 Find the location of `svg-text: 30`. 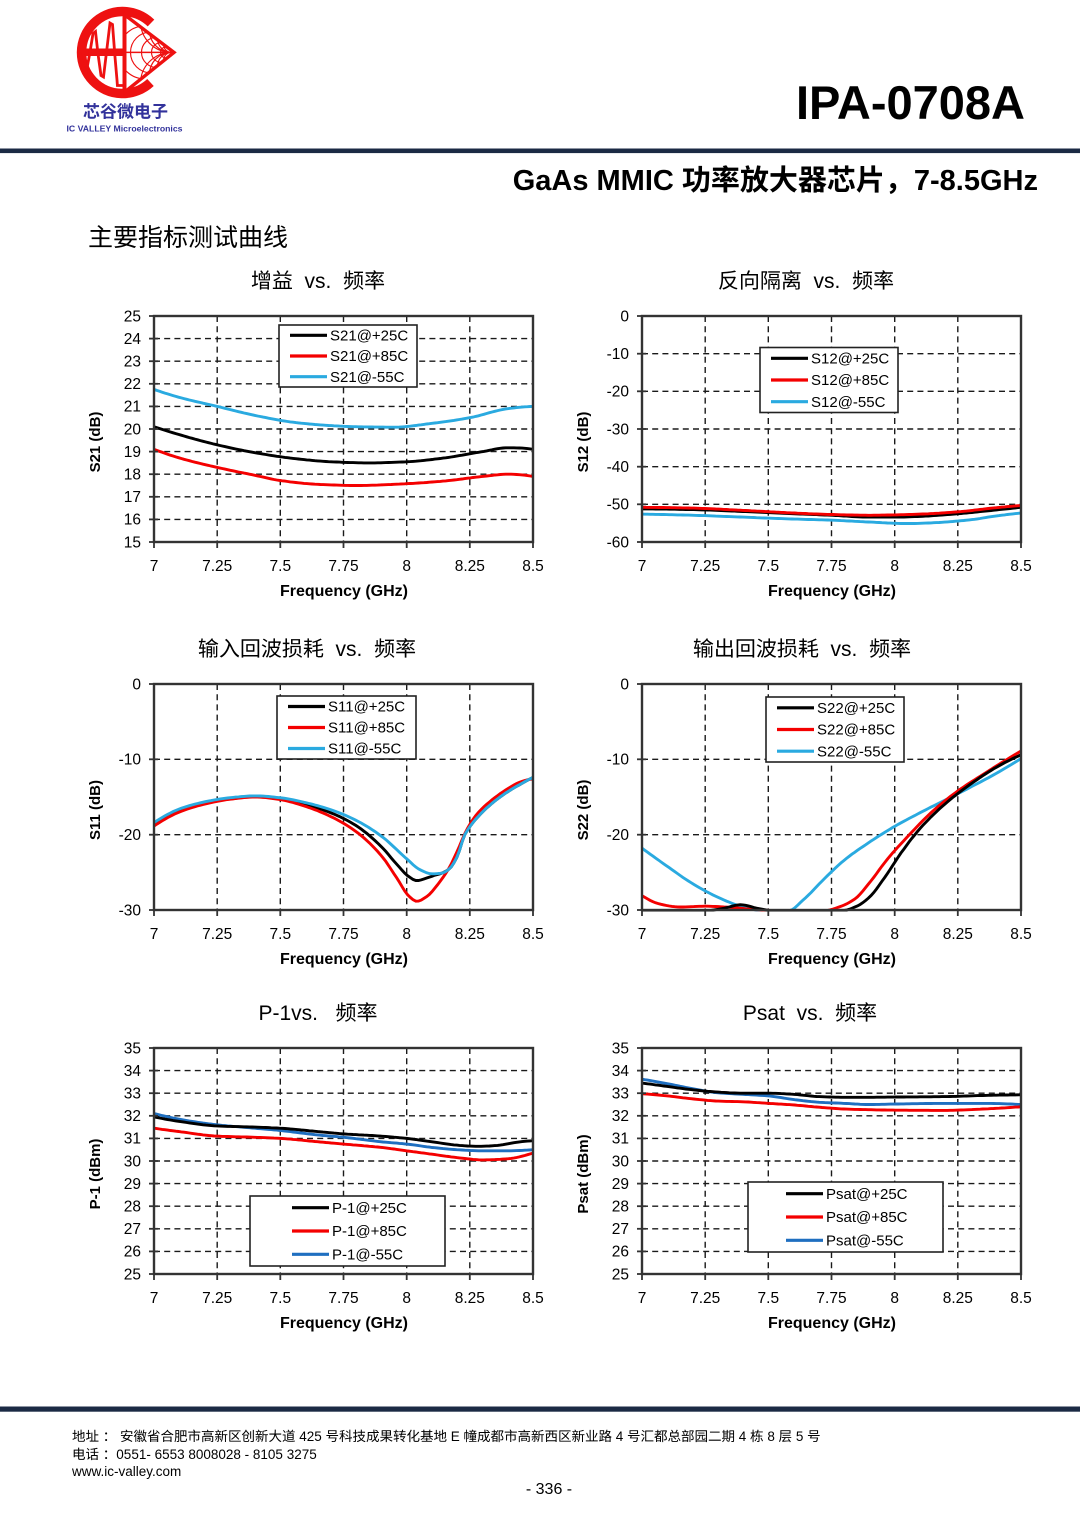

svg-text: 30 is located at coordinates (621, 1161).